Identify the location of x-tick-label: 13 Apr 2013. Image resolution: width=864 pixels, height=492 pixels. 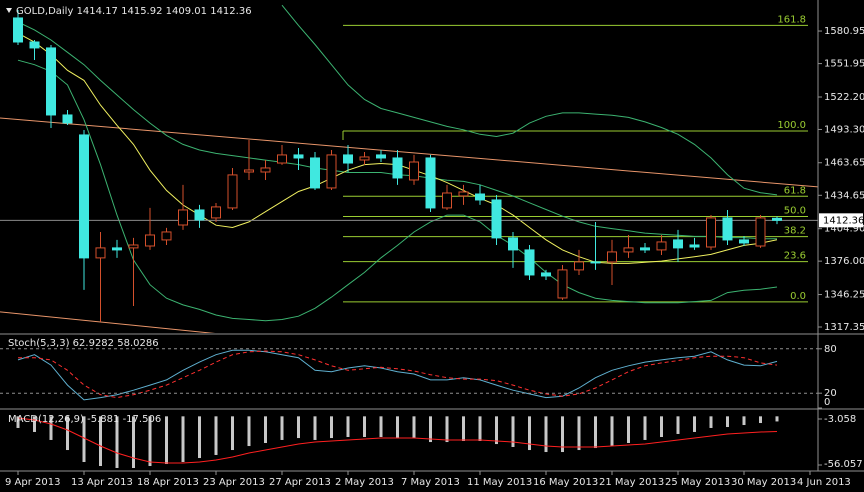
(102, 482).